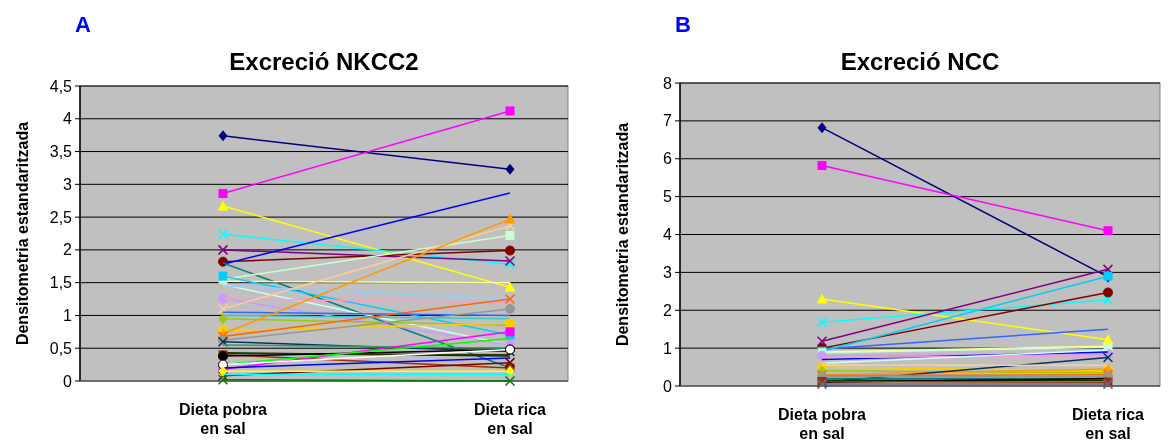 The width and height of the screenshot is (1168, 448). I want to click on text: B, so click(683, 24).